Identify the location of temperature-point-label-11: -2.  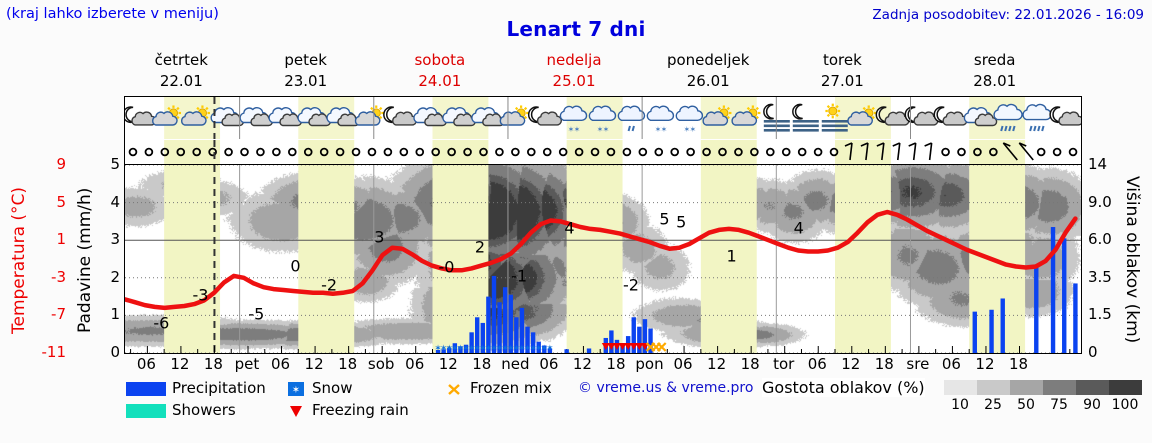
(630, 285).